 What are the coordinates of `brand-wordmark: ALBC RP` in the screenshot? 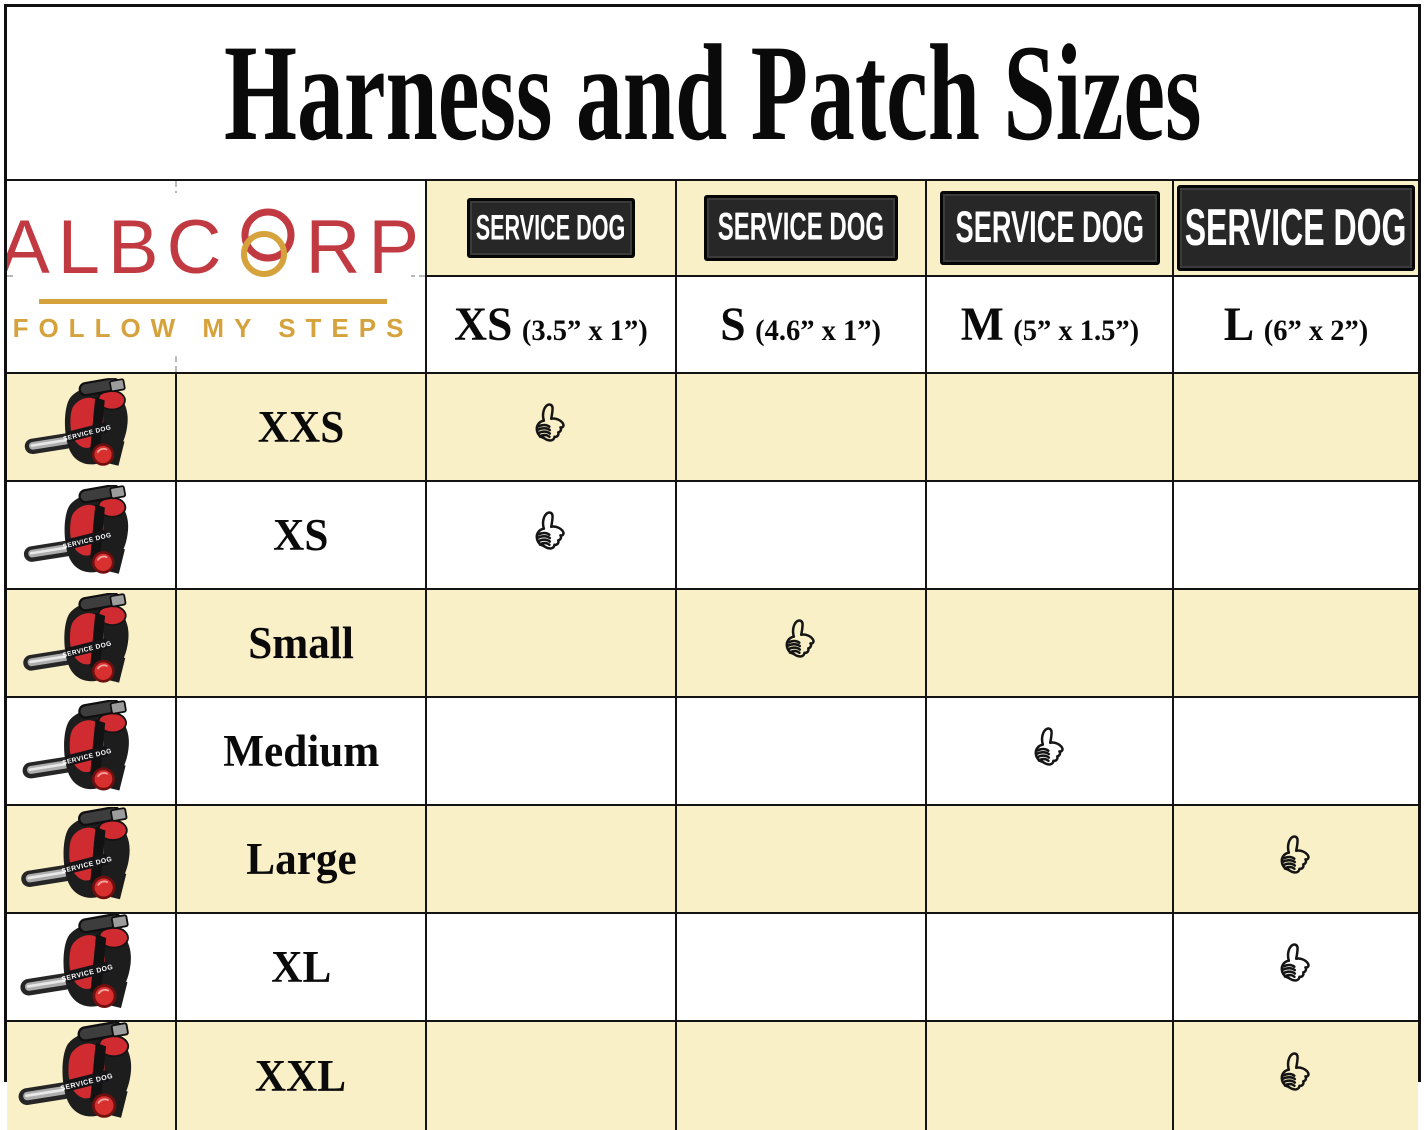 It's located at (217, 247).